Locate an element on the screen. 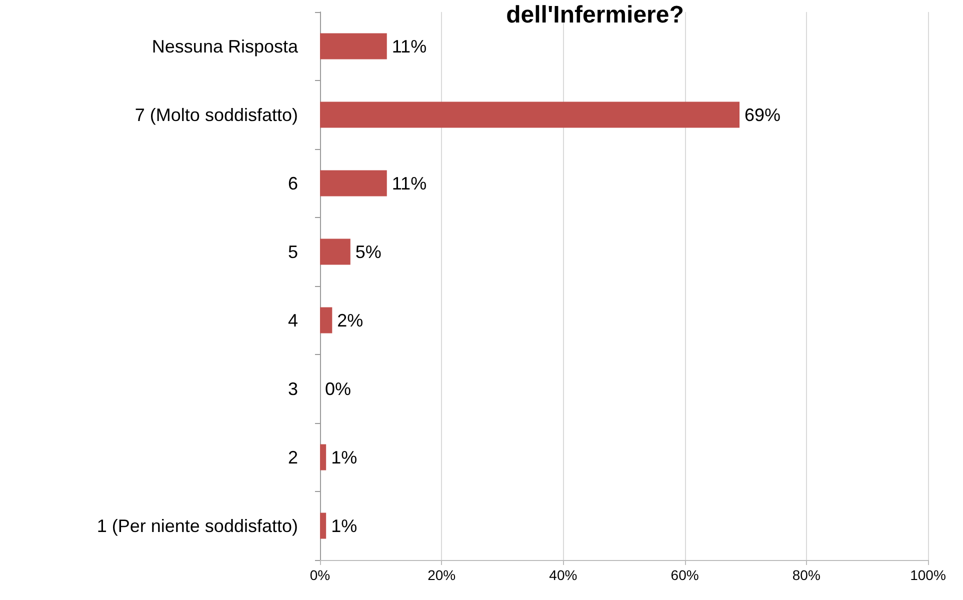  x-tick-label: 0% is located at coordinates (320, 575).